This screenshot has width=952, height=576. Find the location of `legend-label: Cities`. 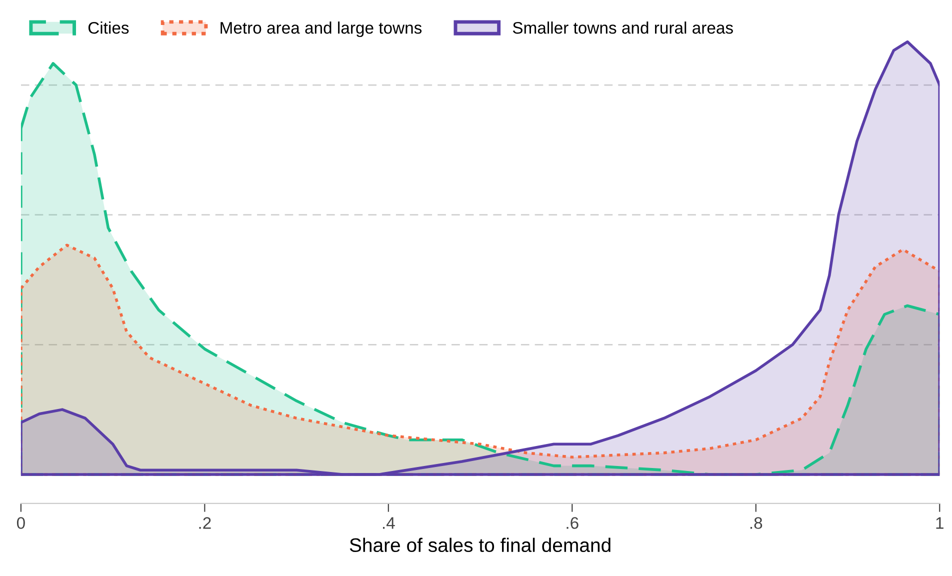

legend-label: Cities is located at coordinates (108, 28).